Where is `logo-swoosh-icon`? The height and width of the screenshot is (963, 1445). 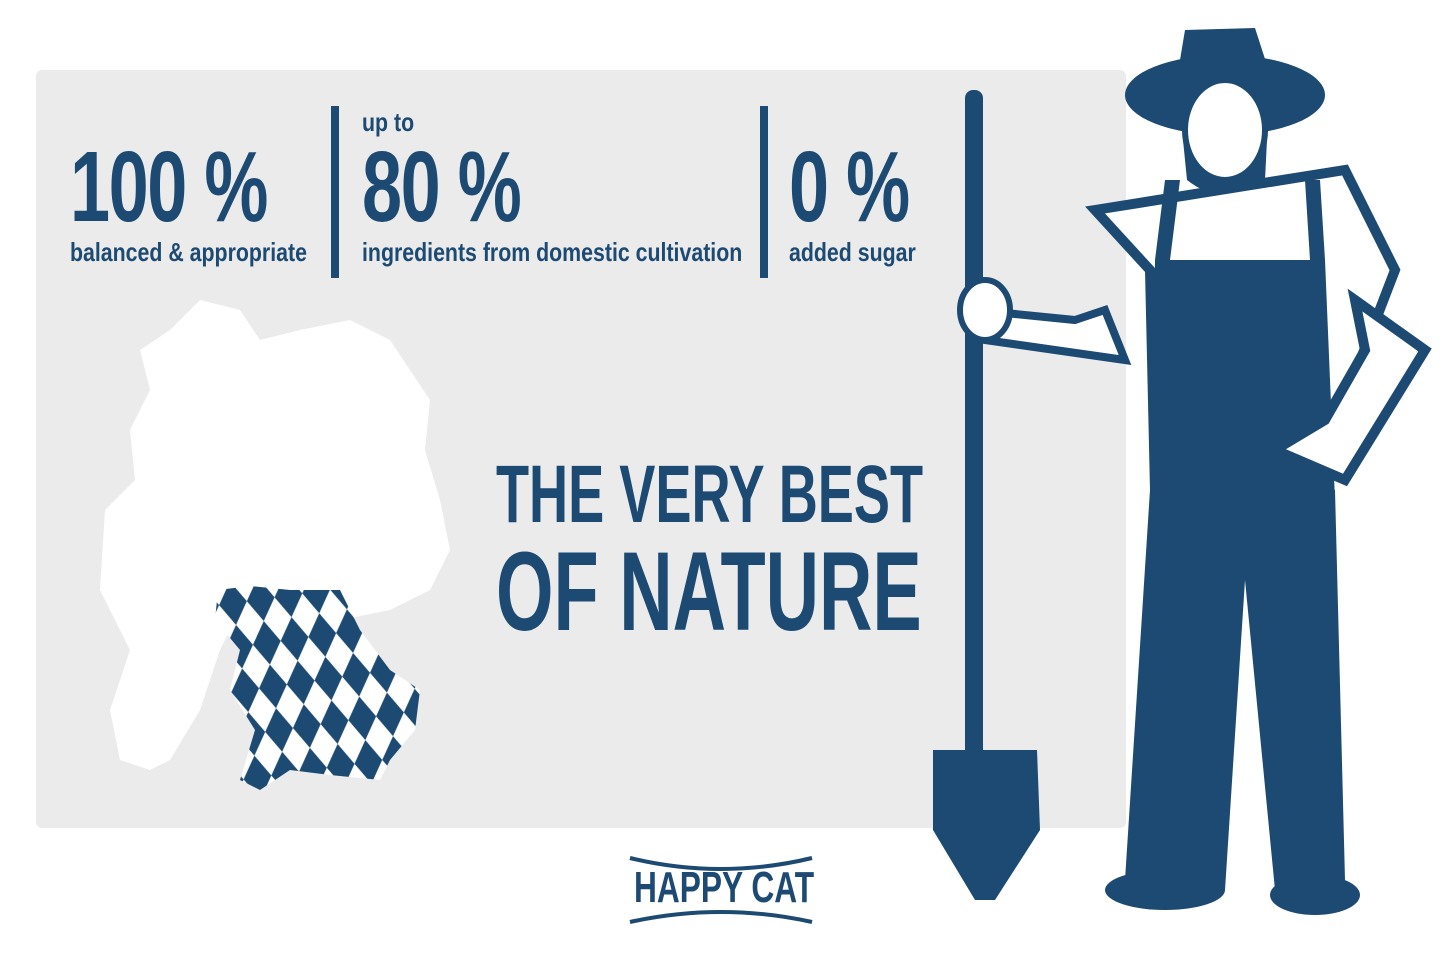
logo-swoosh-icon is located at coordinates (721, 890).